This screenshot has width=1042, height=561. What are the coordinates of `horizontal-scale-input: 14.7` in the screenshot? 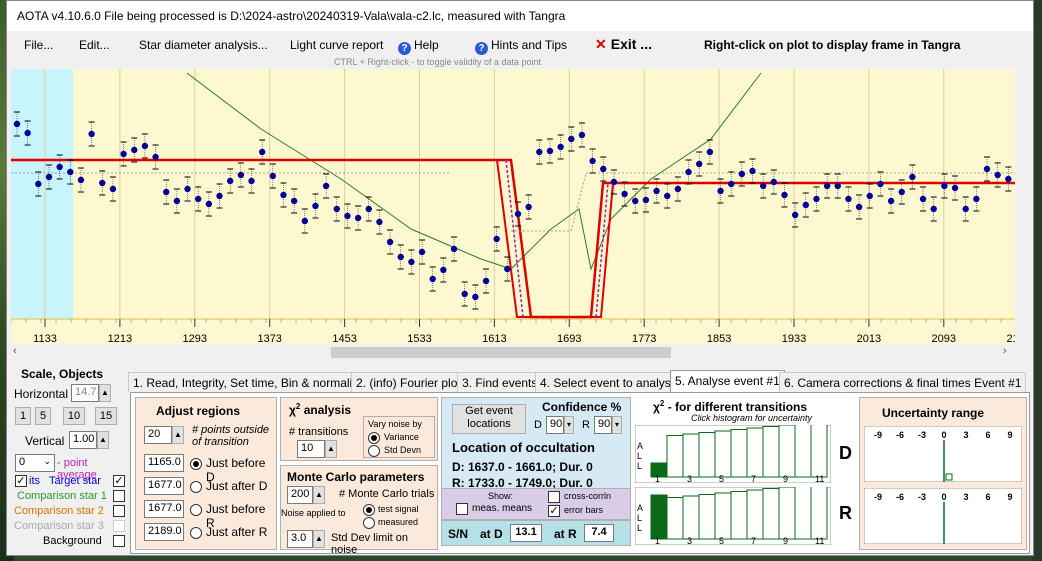 It's located at (85, 393).